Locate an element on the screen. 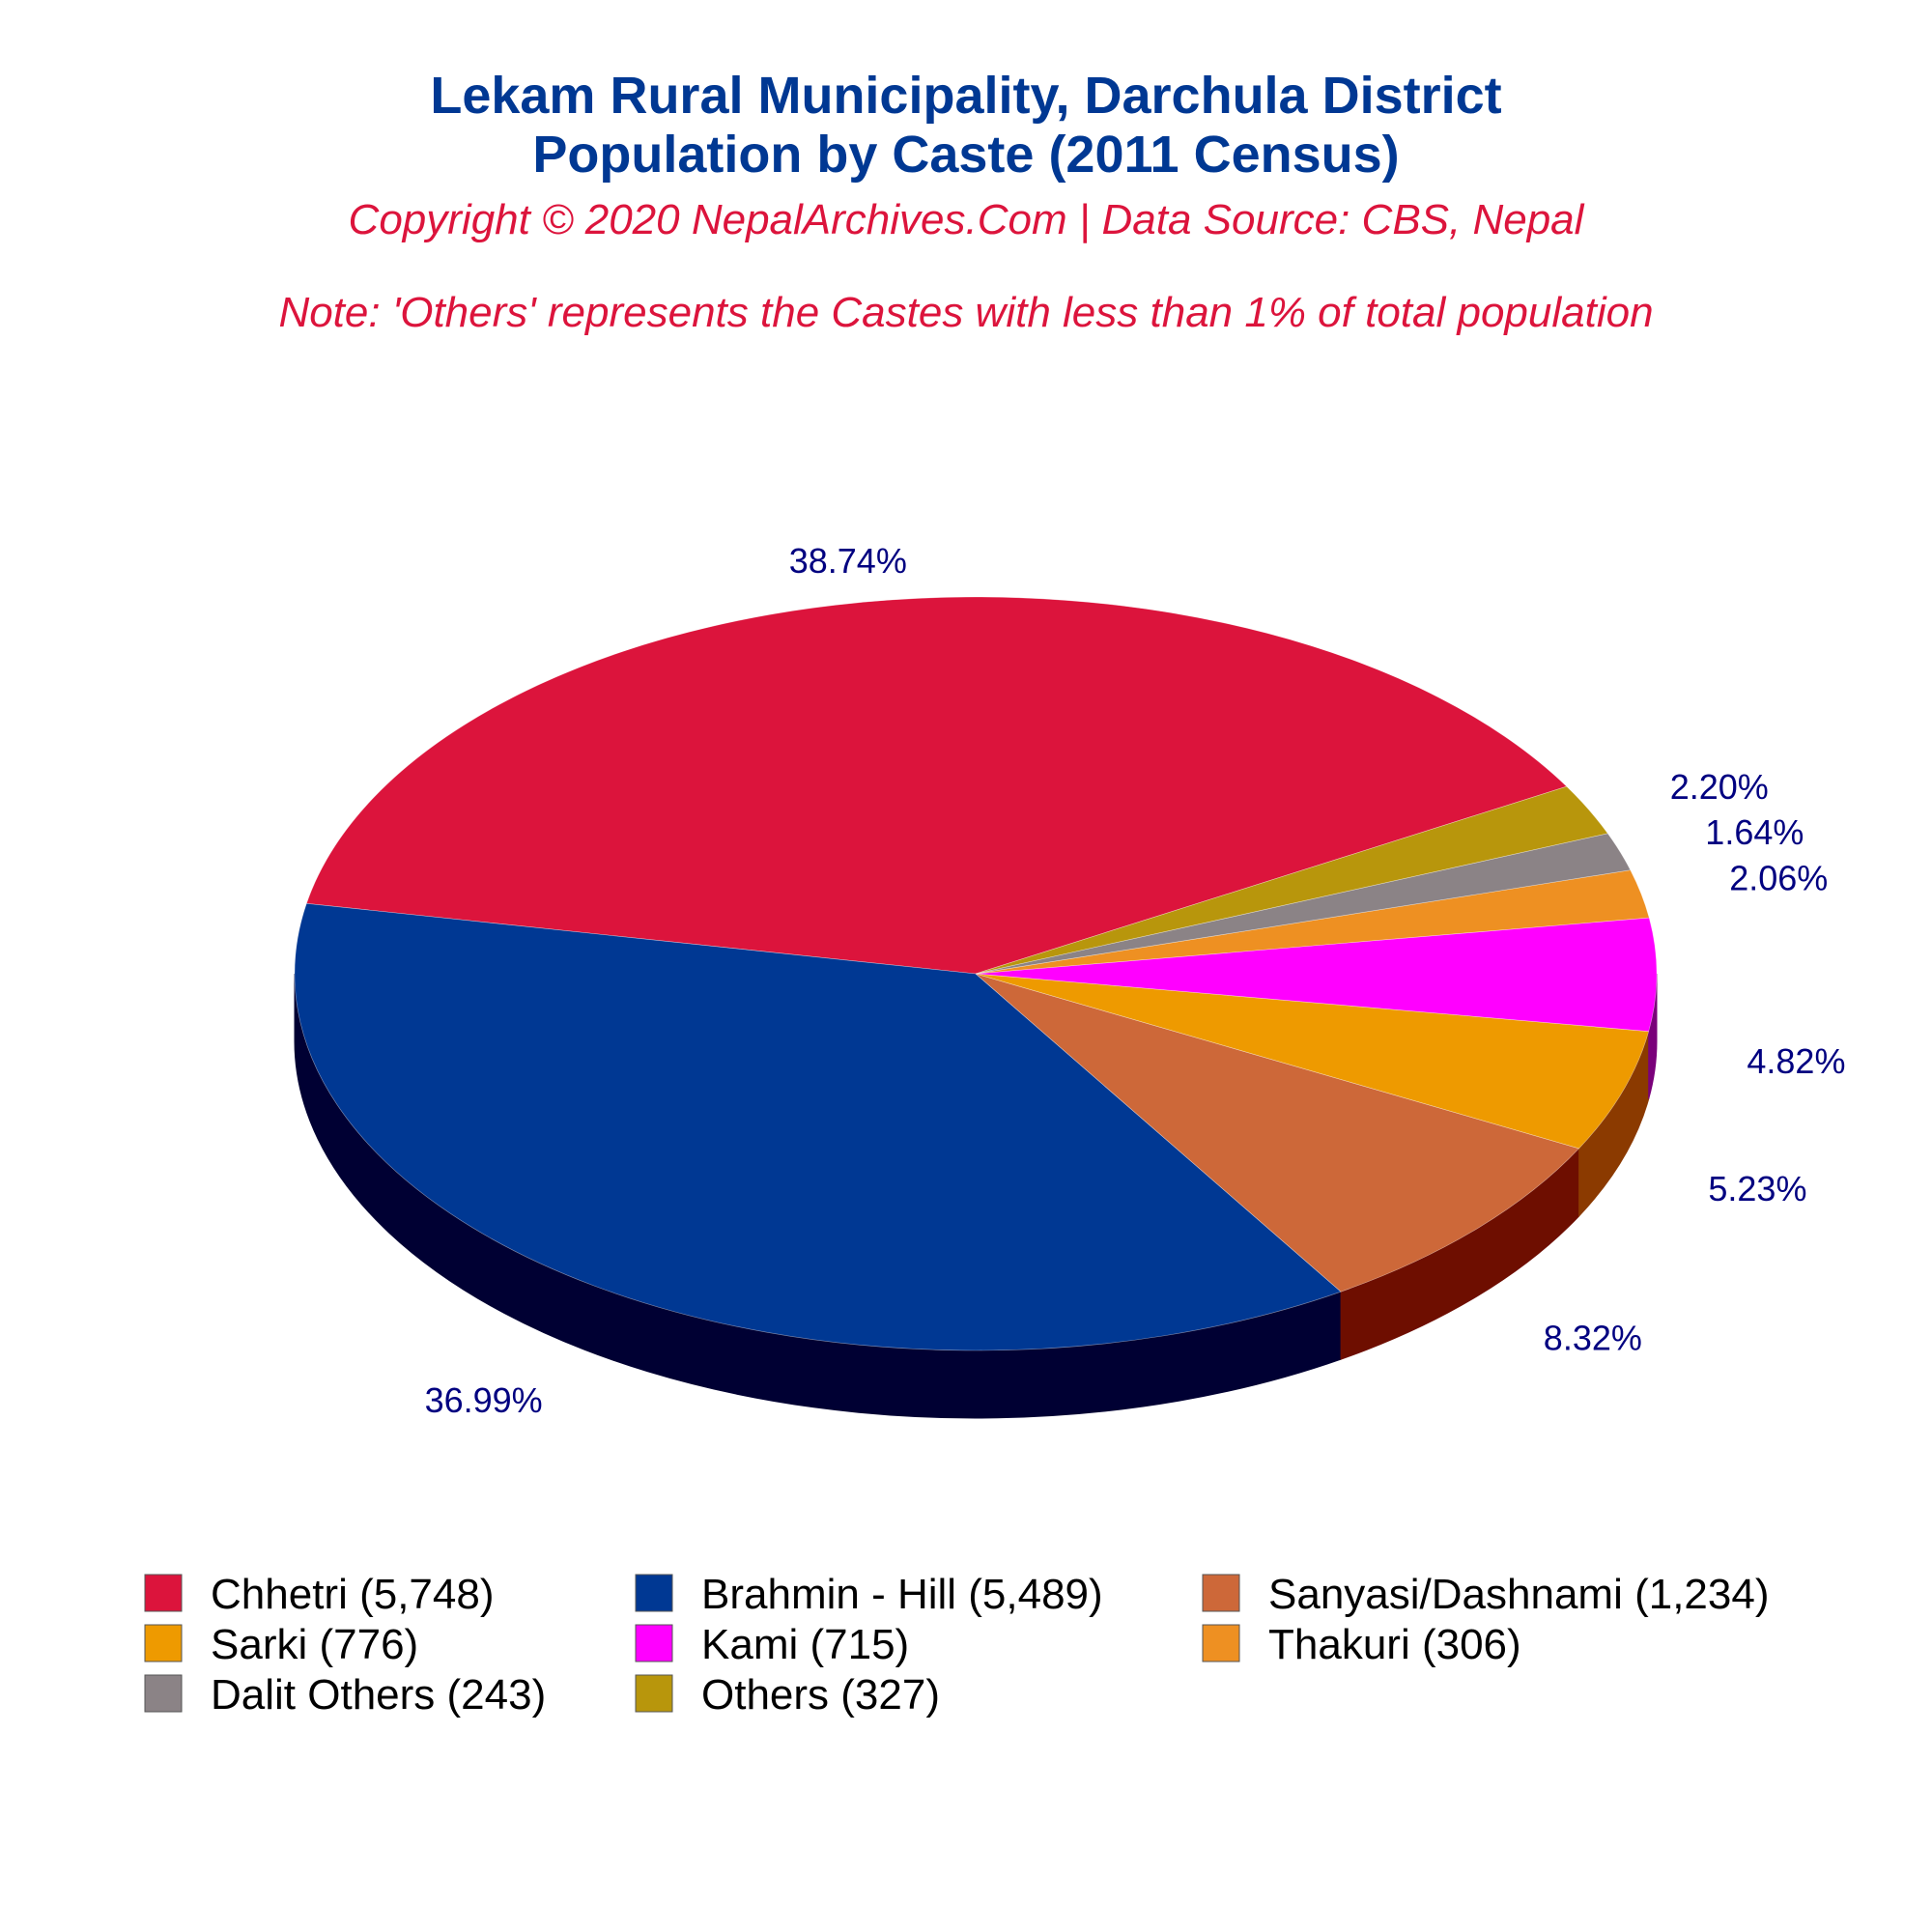 This screenshot has width=1932, height=1932. legend-label-6: Dalit Others (243) is located at coordinates (378, 1695).